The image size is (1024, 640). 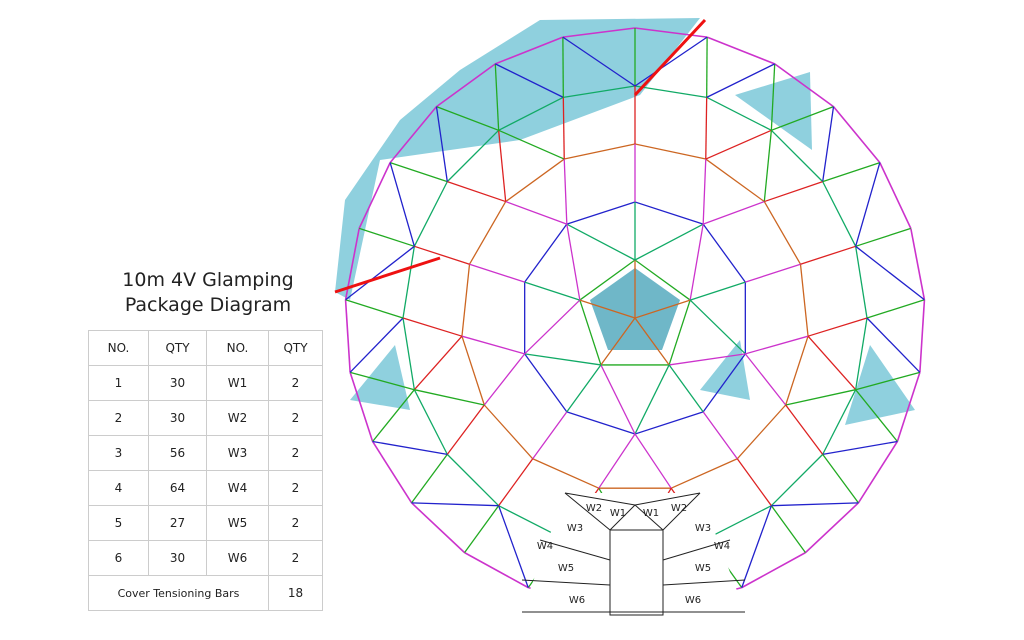 I want to click on table-cell: 3, so click(x=118, y=453).